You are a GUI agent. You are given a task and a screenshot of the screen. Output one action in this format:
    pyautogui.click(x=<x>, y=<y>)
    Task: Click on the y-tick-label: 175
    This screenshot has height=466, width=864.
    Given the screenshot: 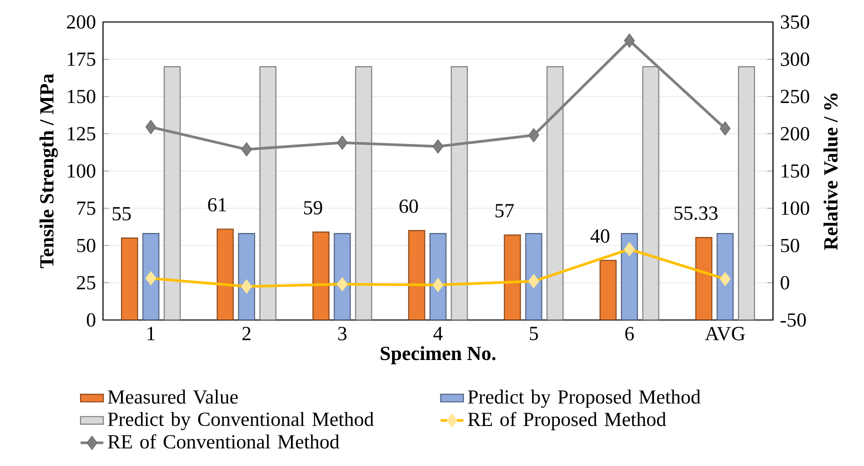 What is the action you would take?
    pyautogui.click(x=82, y=59)
    